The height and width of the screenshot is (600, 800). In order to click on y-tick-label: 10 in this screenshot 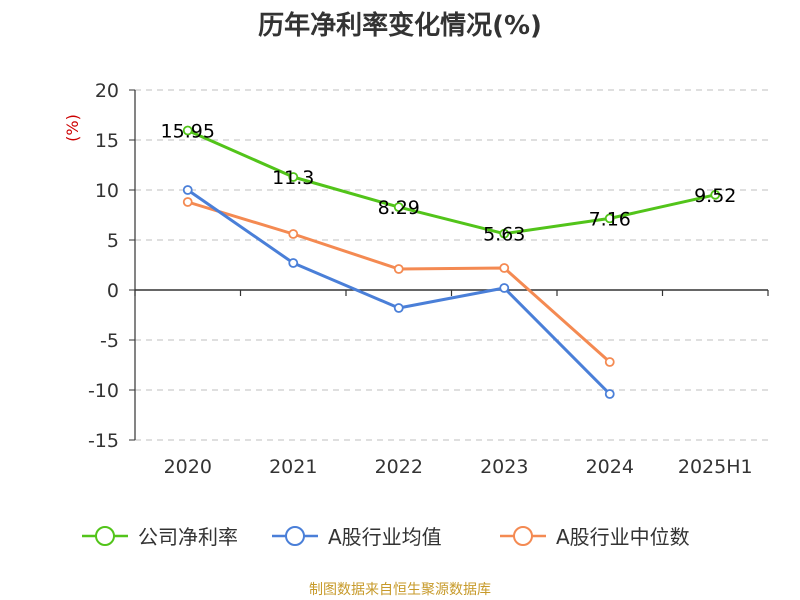, I will do `click(107, 191)`.